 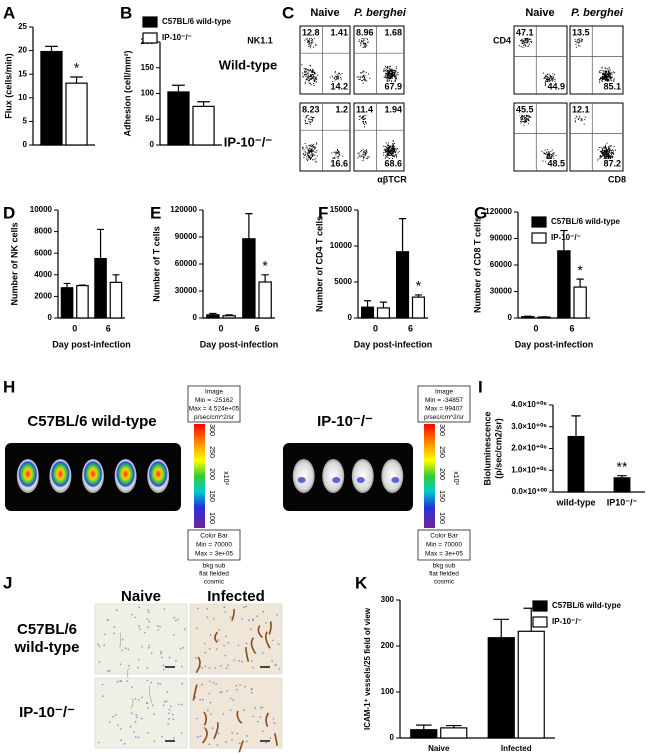 I want to click on row-label: C57BL/6, so click(x=47, y=629).